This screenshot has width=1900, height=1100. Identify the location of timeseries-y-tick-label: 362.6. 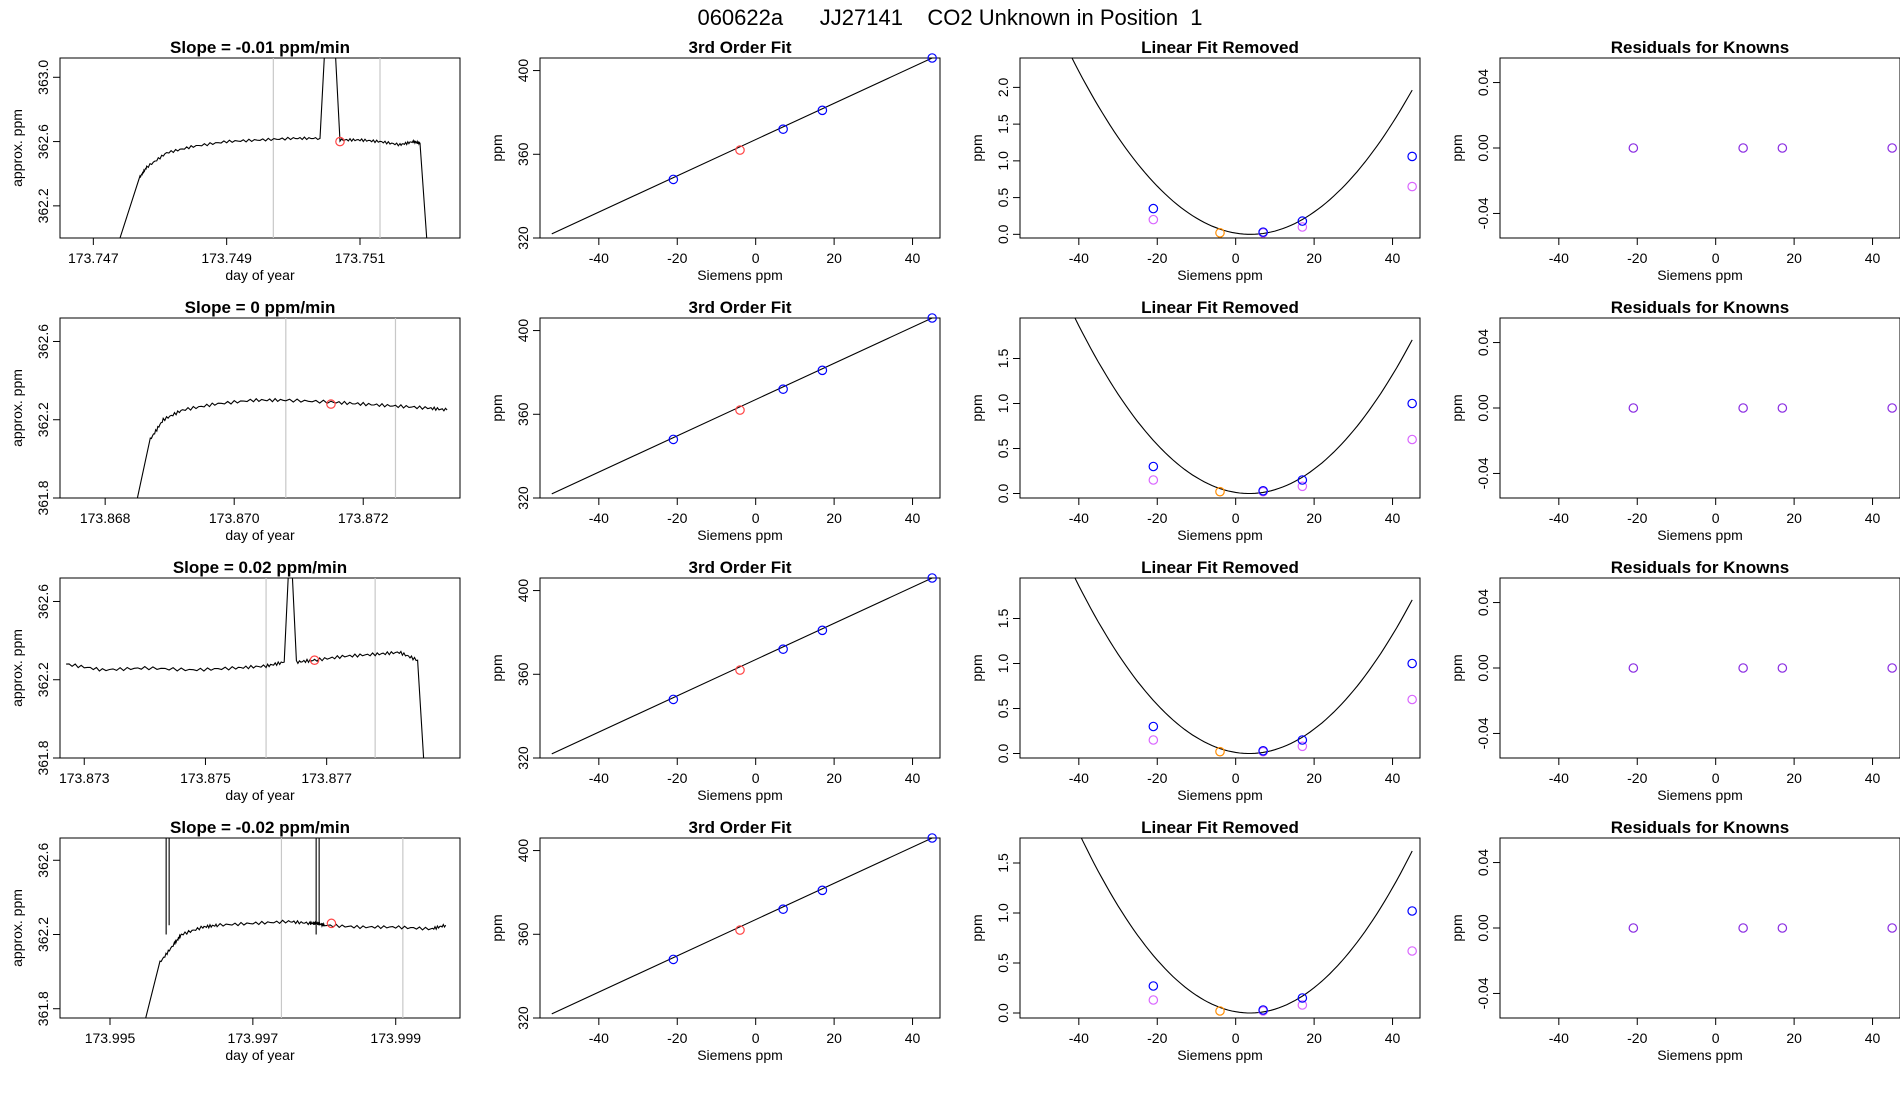
(43, 141).